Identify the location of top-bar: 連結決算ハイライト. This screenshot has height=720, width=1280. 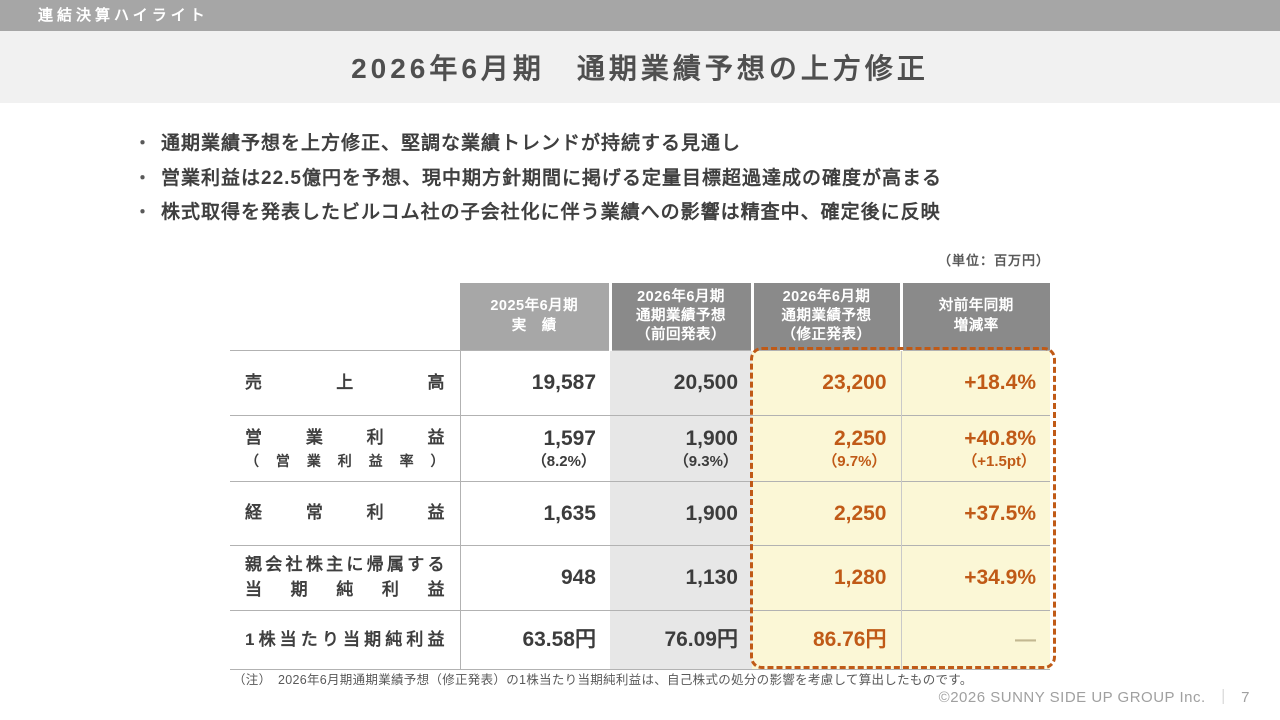
(640, 15).